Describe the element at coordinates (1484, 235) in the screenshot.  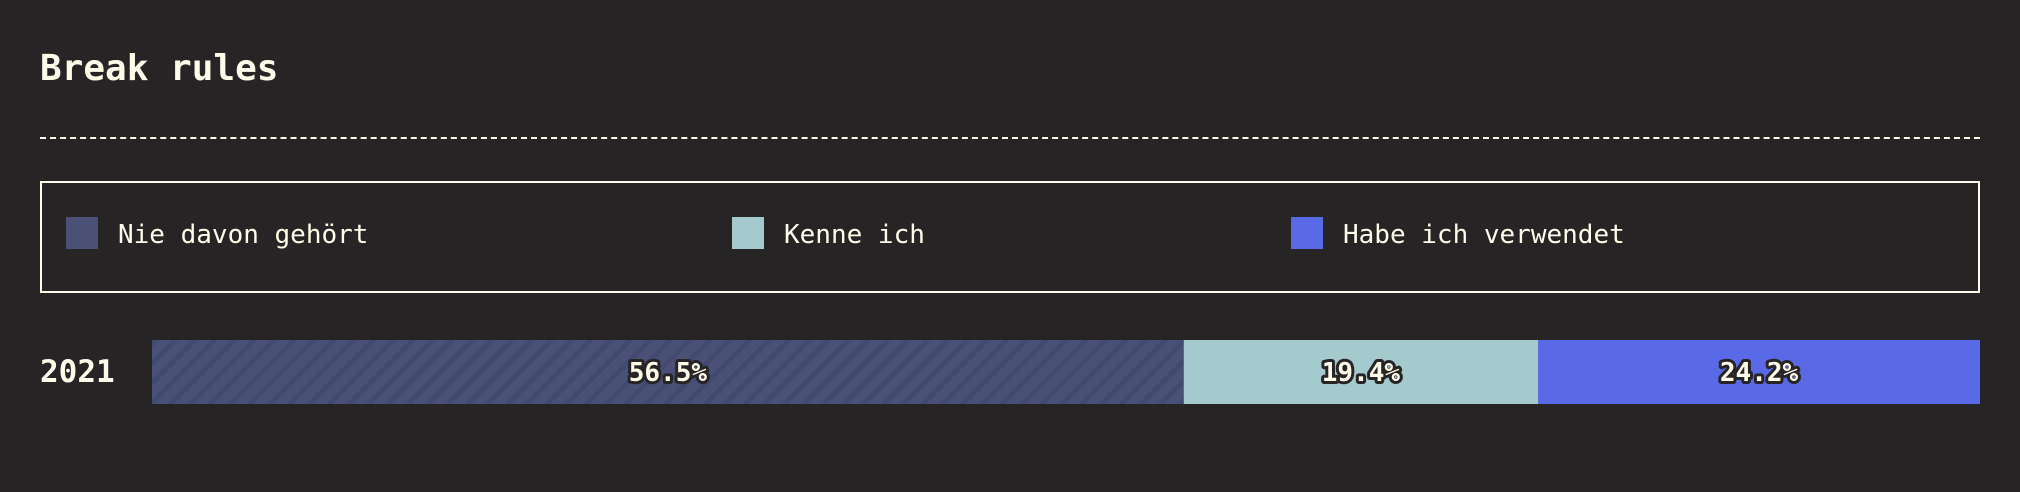
I see `legend-label: Habe ich verwendet` at that location.